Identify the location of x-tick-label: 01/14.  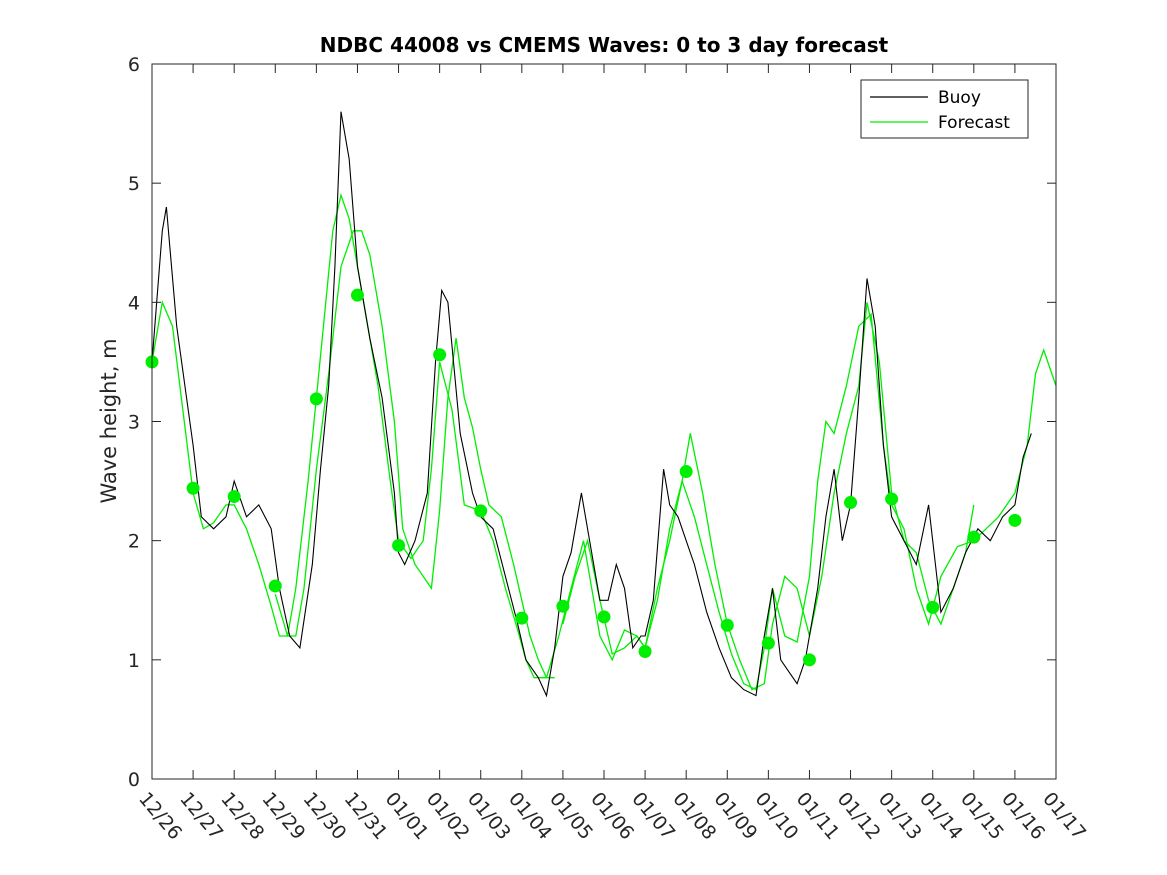
(941, 816).